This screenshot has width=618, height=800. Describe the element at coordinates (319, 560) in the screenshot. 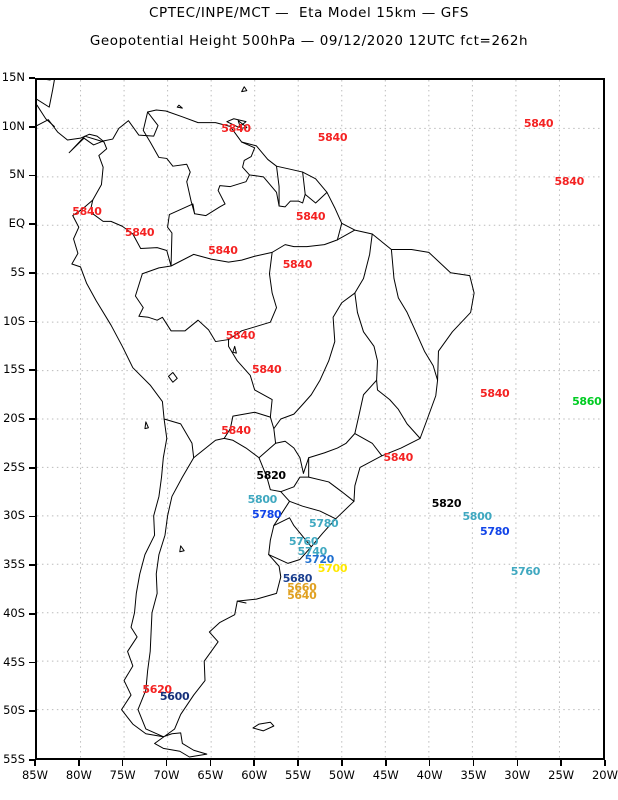

I see `contour-label: 5720` at that location.